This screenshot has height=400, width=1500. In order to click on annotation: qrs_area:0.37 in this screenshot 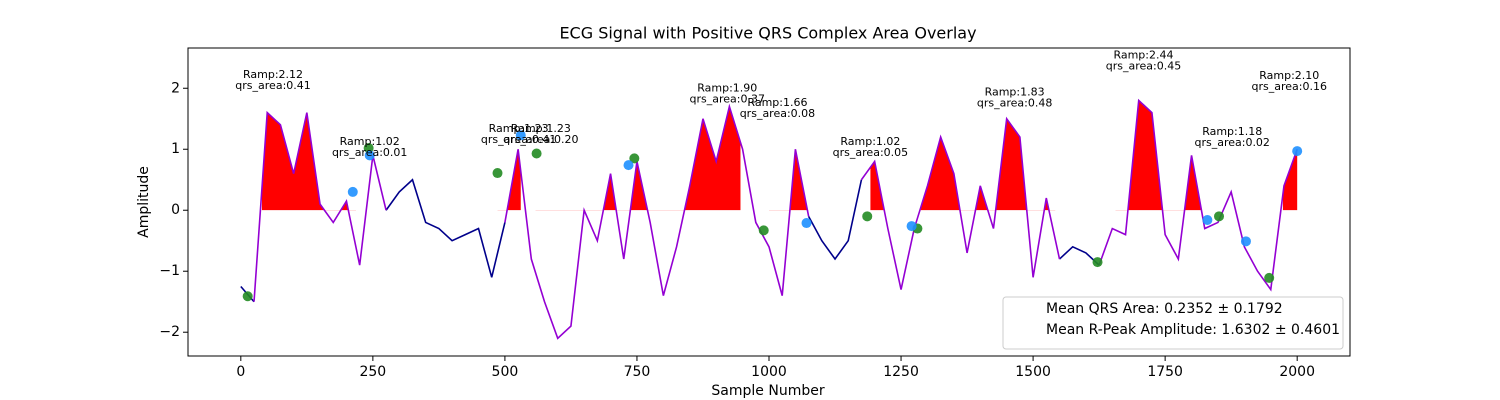, I will do `click(727, 98)`.